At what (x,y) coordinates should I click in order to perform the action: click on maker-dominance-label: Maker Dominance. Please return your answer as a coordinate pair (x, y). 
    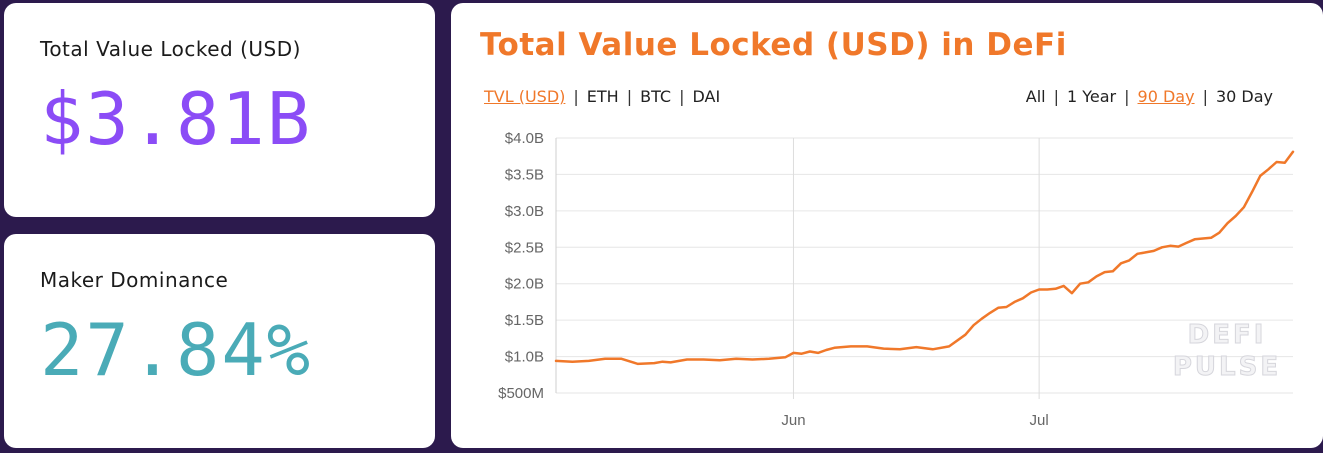
    Looking at the image, I should click on (134, 280).